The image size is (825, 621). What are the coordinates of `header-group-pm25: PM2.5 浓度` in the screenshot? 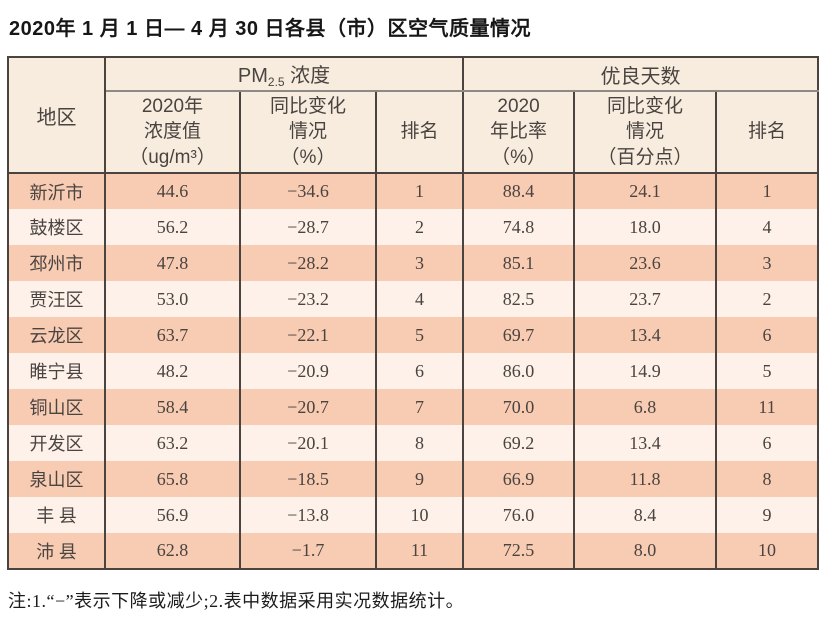 It's located at (284, 74).